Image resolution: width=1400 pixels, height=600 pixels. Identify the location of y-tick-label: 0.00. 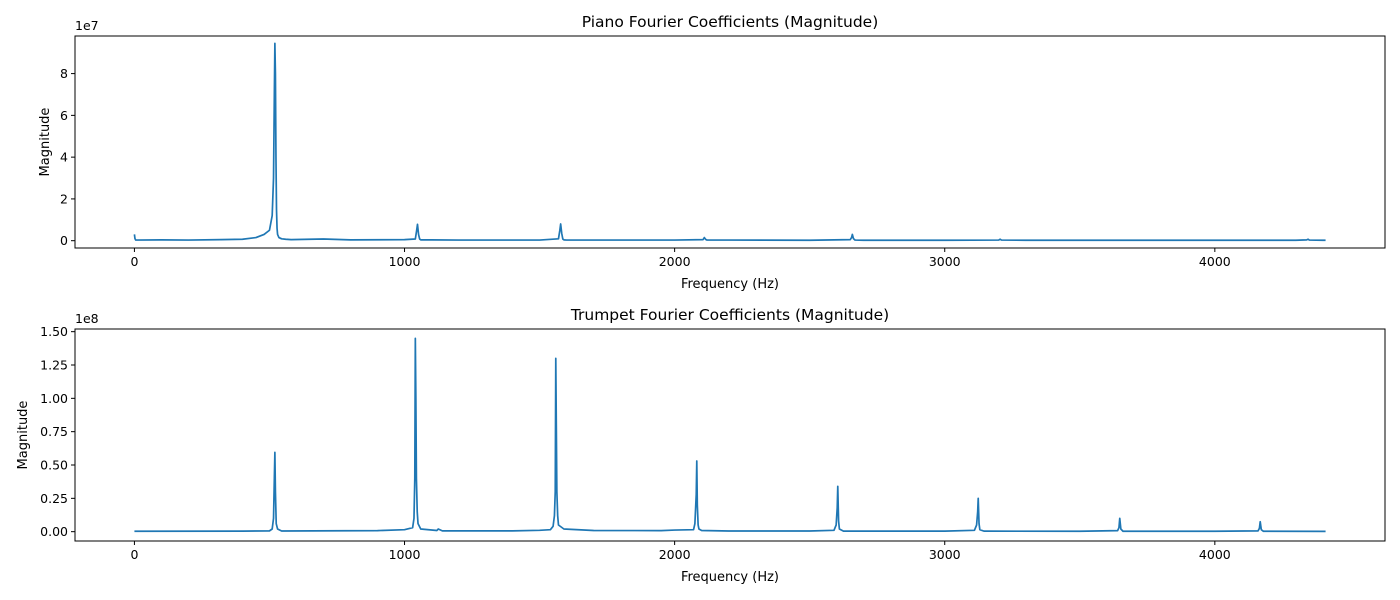
(54, 531).